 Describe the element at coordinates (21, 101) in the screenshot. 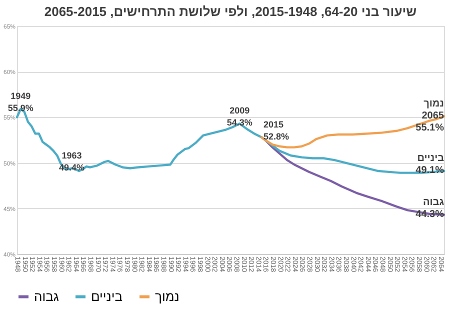

I see `annotation: 1949 55.9%` at that location.